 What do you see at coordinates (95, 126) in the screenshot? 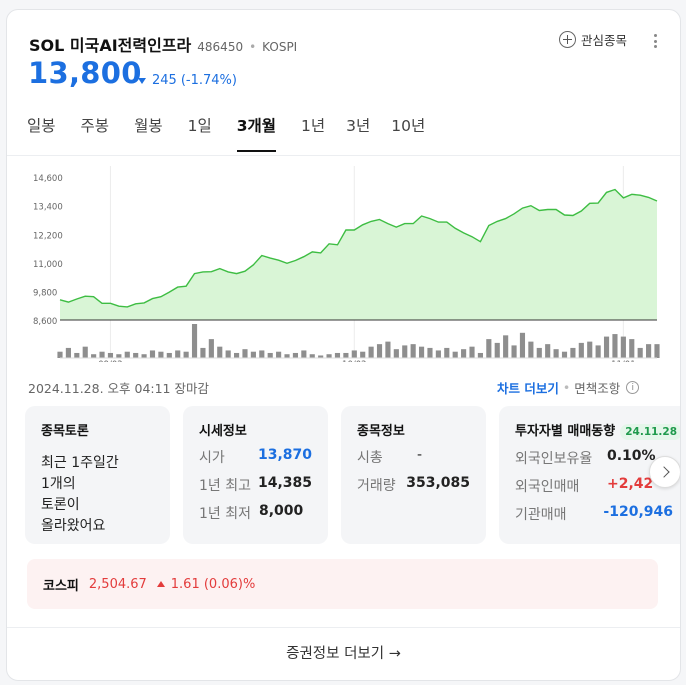
I see `tab-weekly: 주봉` at bounding box center [95, 126].